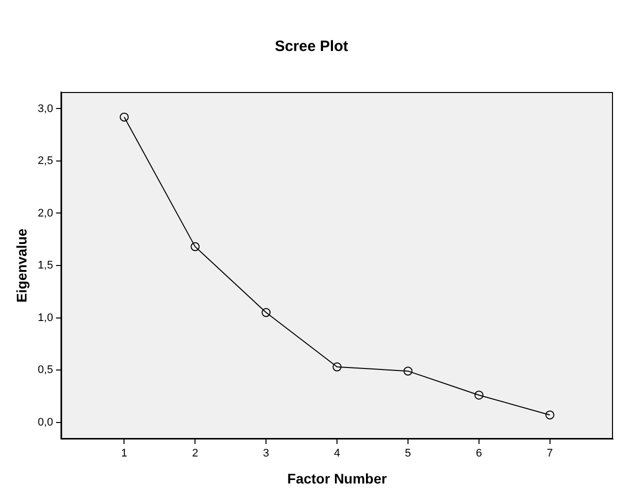 Image resolution: width=625 pixels, height=500 pixels. Describe the element at coordinates (549, 454) in the screenshot. I see `x-tick-label: 7` at that location.